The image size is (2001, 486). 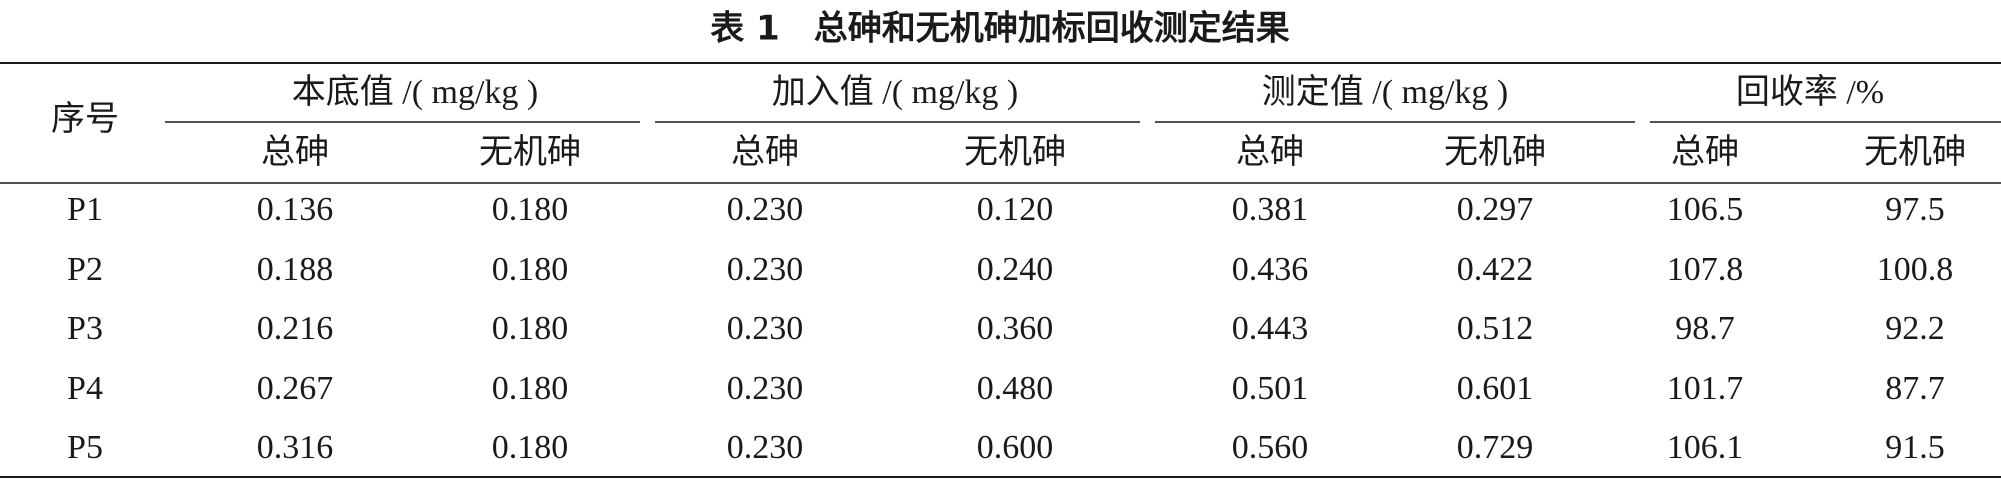 I want to click on cell: 101.7, so click(x=1705, y=388).